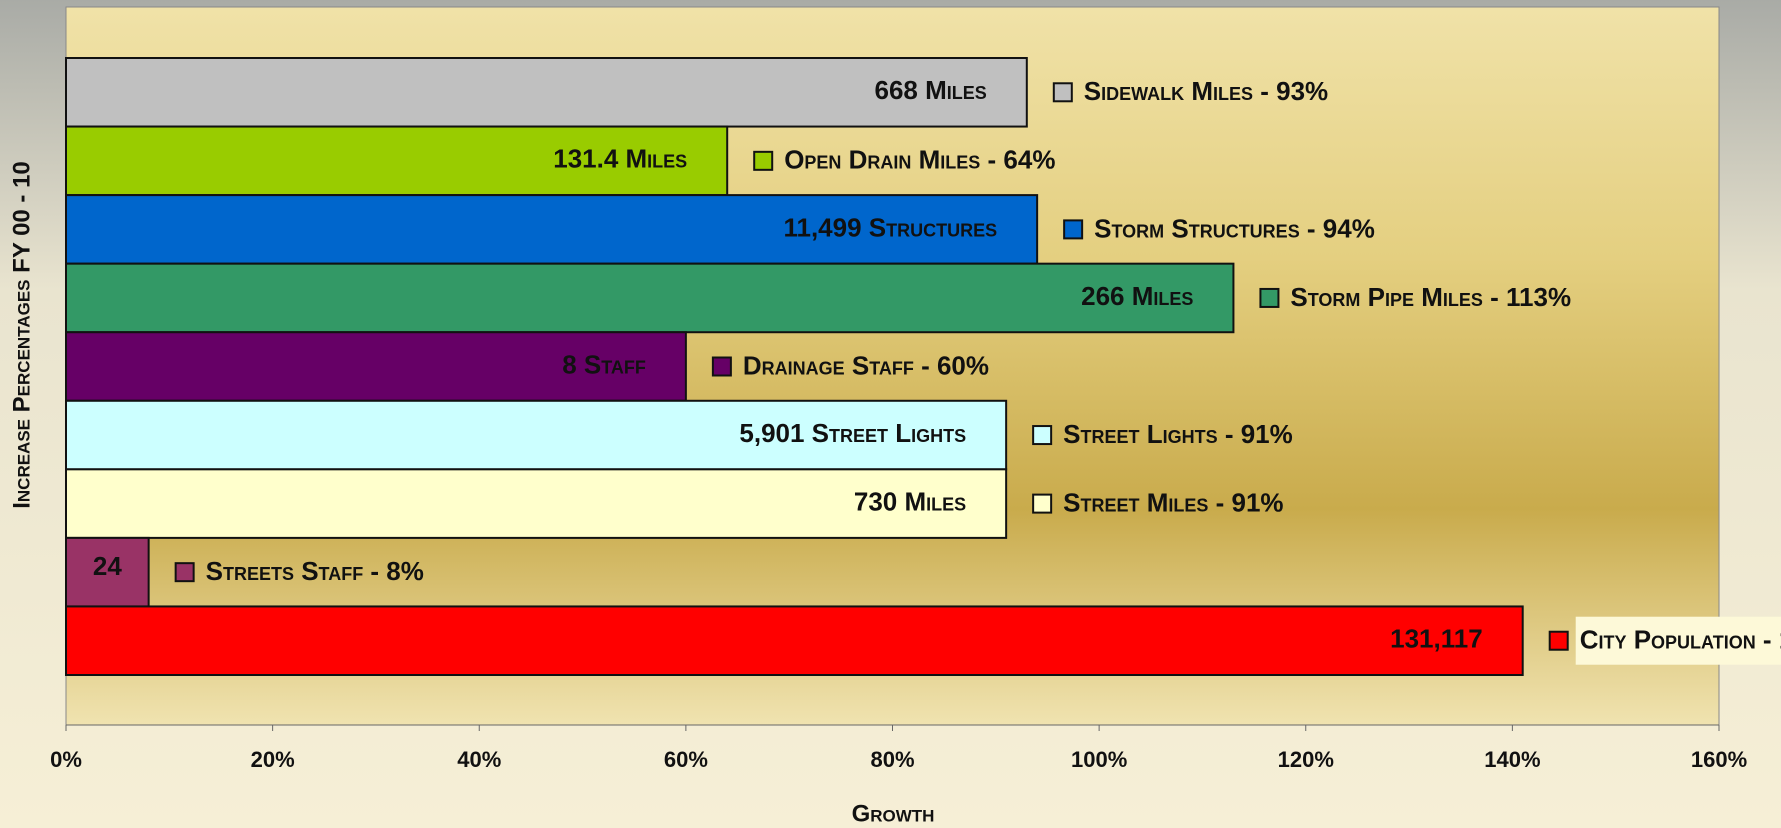 The height and width of the screenshot is (828, 1781). What do you see at coordinates (66, 759) in the screenshot?
I see `x-tick-label: 0%` at bounding box center [66, 759].